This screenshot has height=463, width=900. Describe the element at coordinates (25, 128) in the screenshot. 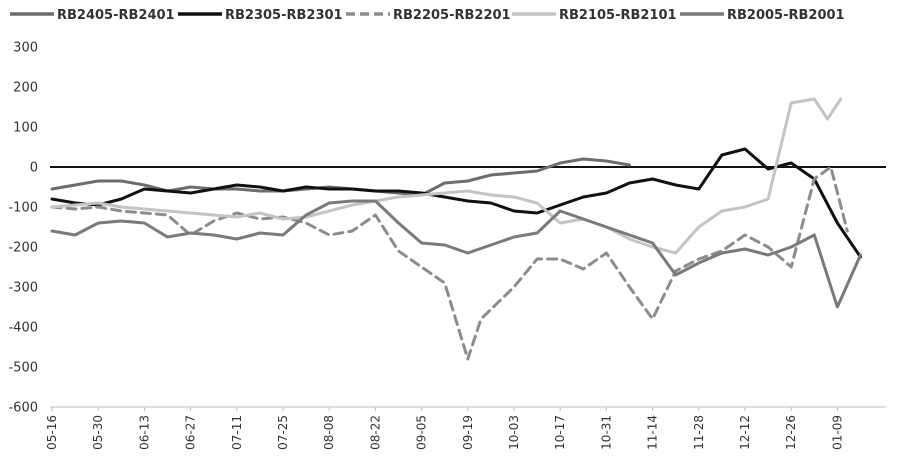

I see `y-tick-label: 100` at that location.